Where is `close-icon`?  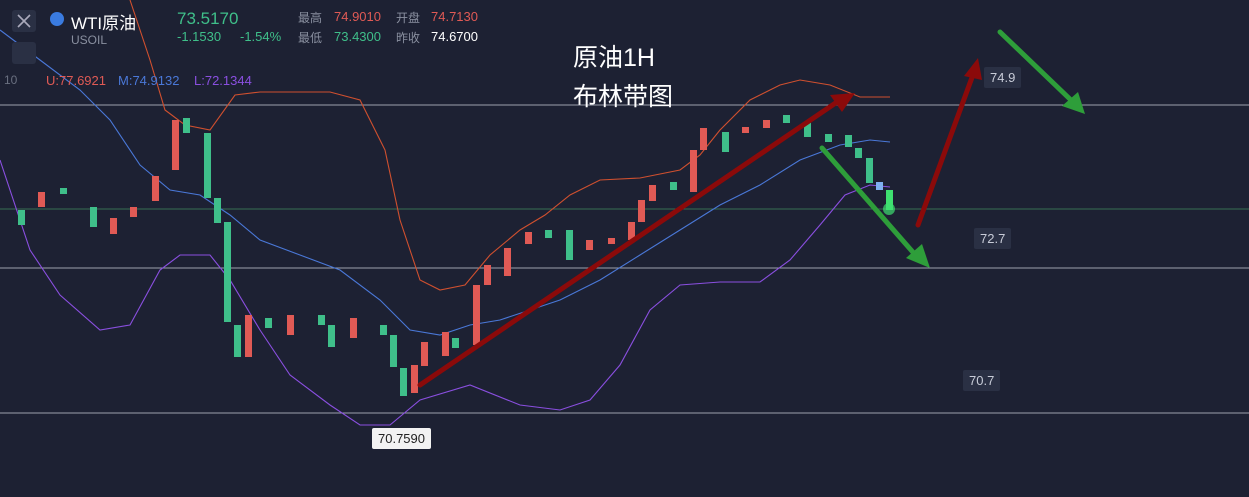
close-icon is located at coordinates (24, 21).